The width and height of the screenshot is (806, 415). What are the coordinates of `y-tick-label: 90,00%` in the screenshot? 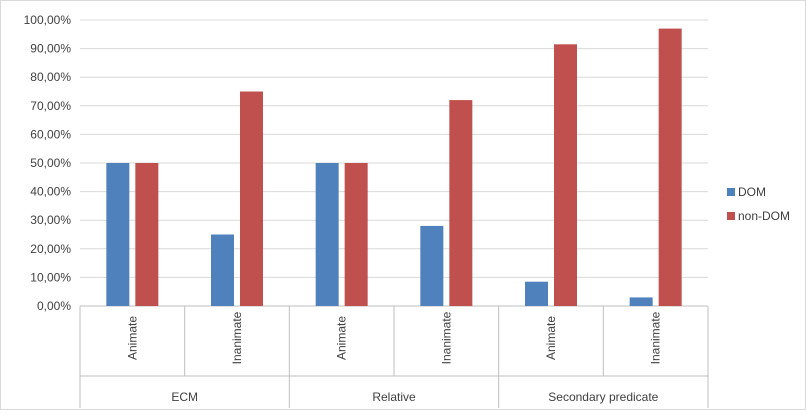 It's located at (50, 49).